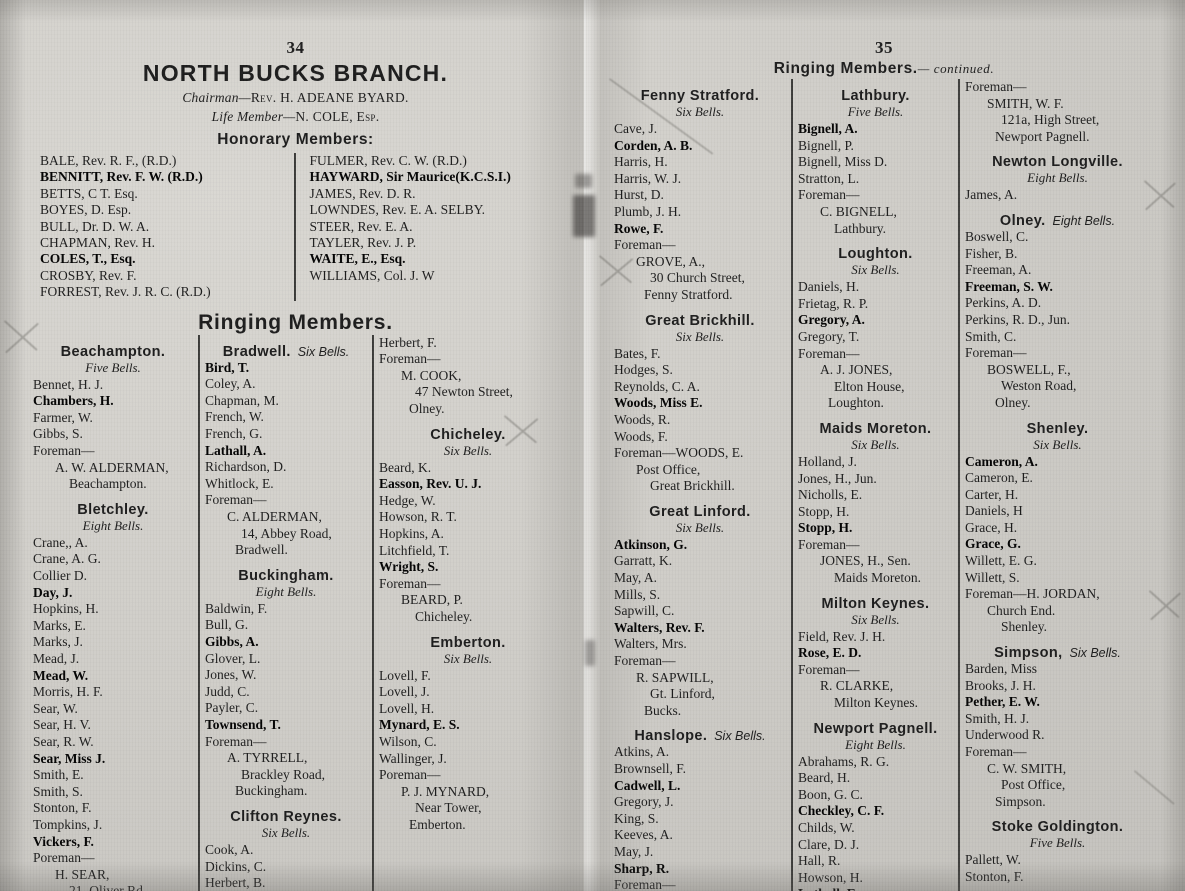  What do you see at coordinates (411, 533) in the screenshot?
I see `tower-member: Hopkins, A.` at bounding box center [411, 533].